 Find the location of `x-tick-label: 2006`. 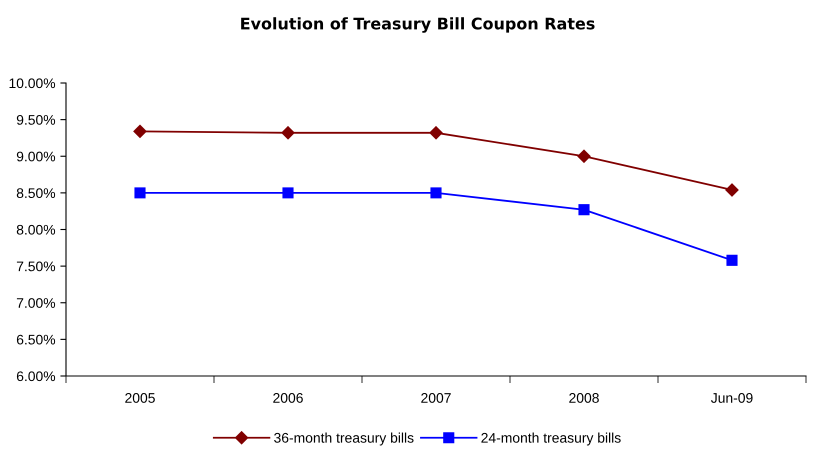

x-tick-label: 2006 is located at coordinates (288, 398).